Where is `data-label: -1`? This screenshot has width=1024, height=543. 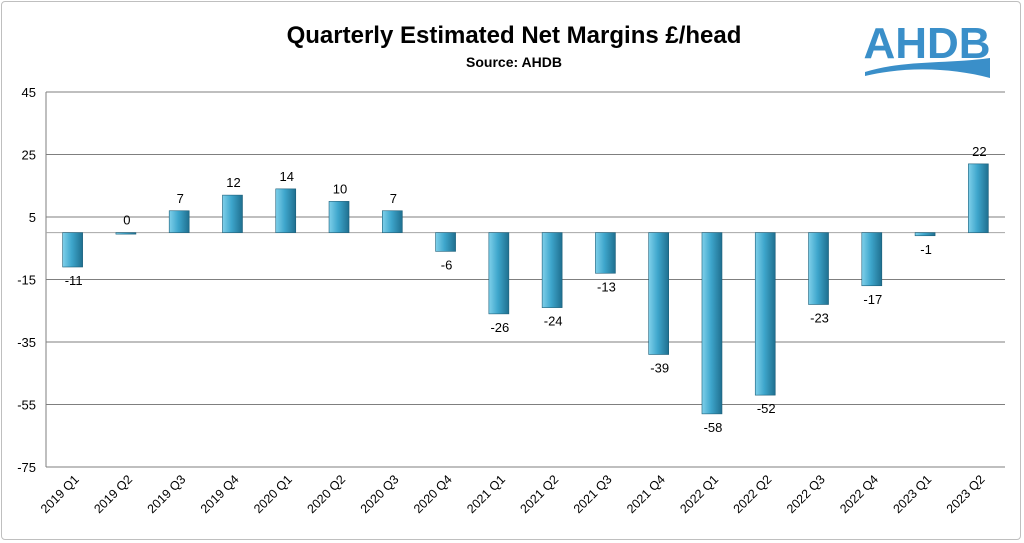 data-label: -1 is located at coordinates (926, 249).